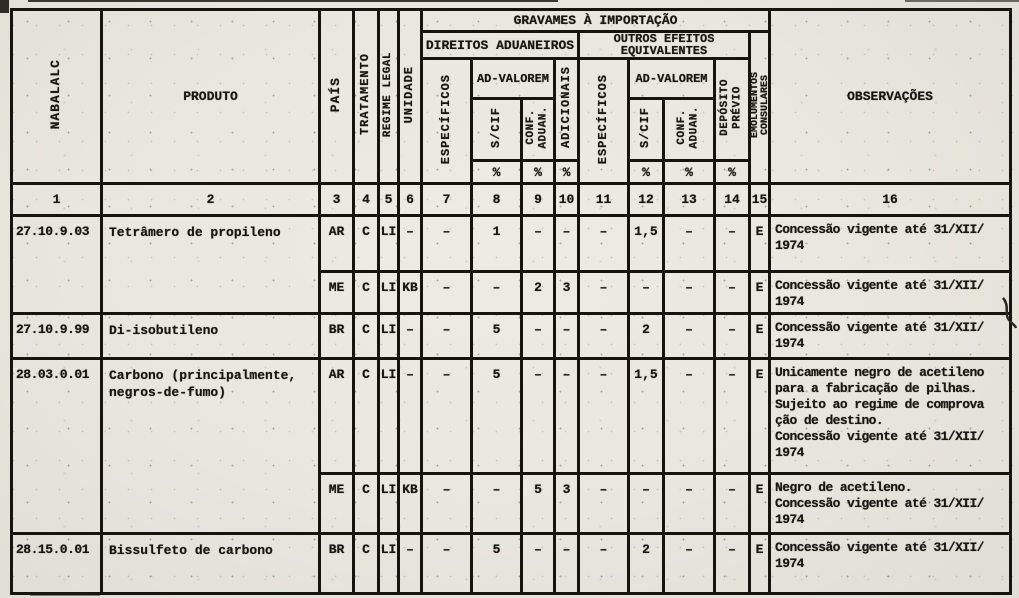  Describe the element at coordinates (511, 172) in the screenshot. I see `header-row-percent: % % % % % %` at that location.